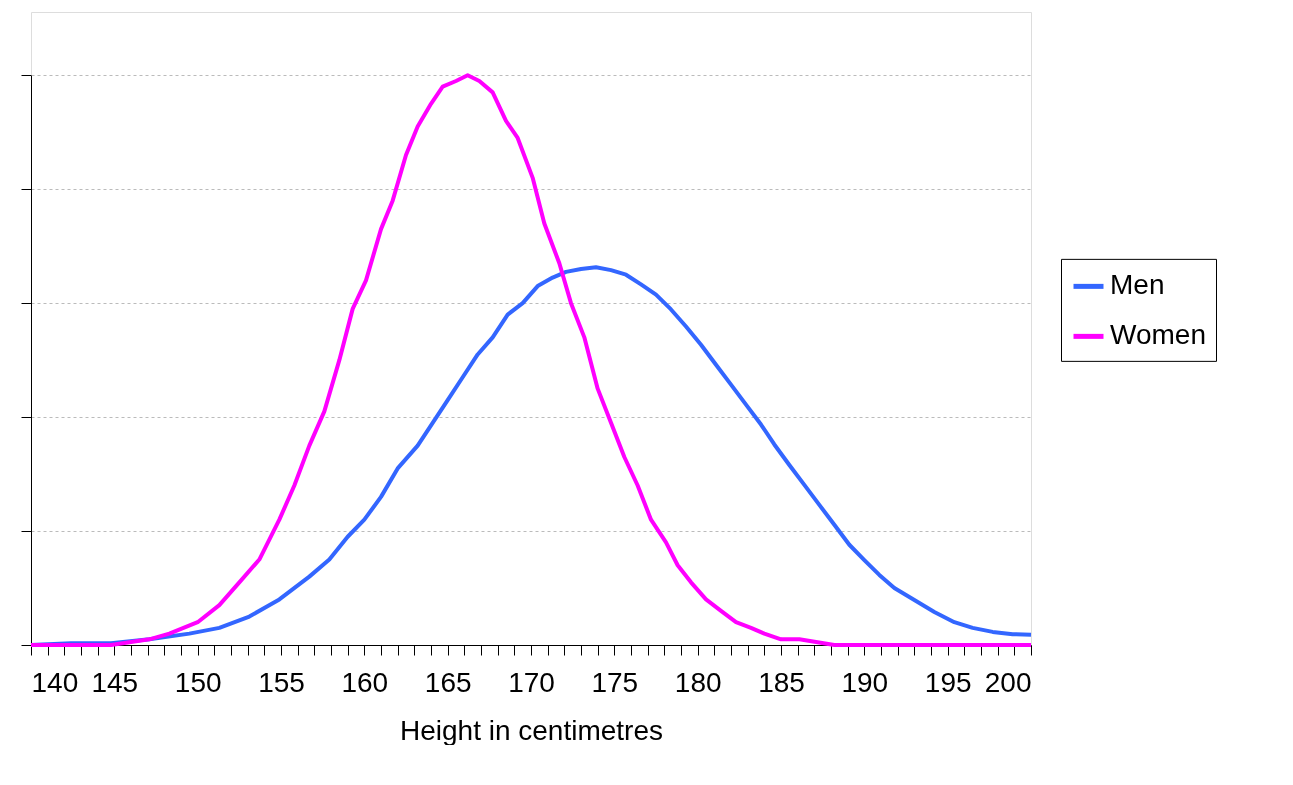  What do you see at coordinates (115, 682) in the screenshot?
I see `x-tick-label: 145` at bounding box center [115, 682].